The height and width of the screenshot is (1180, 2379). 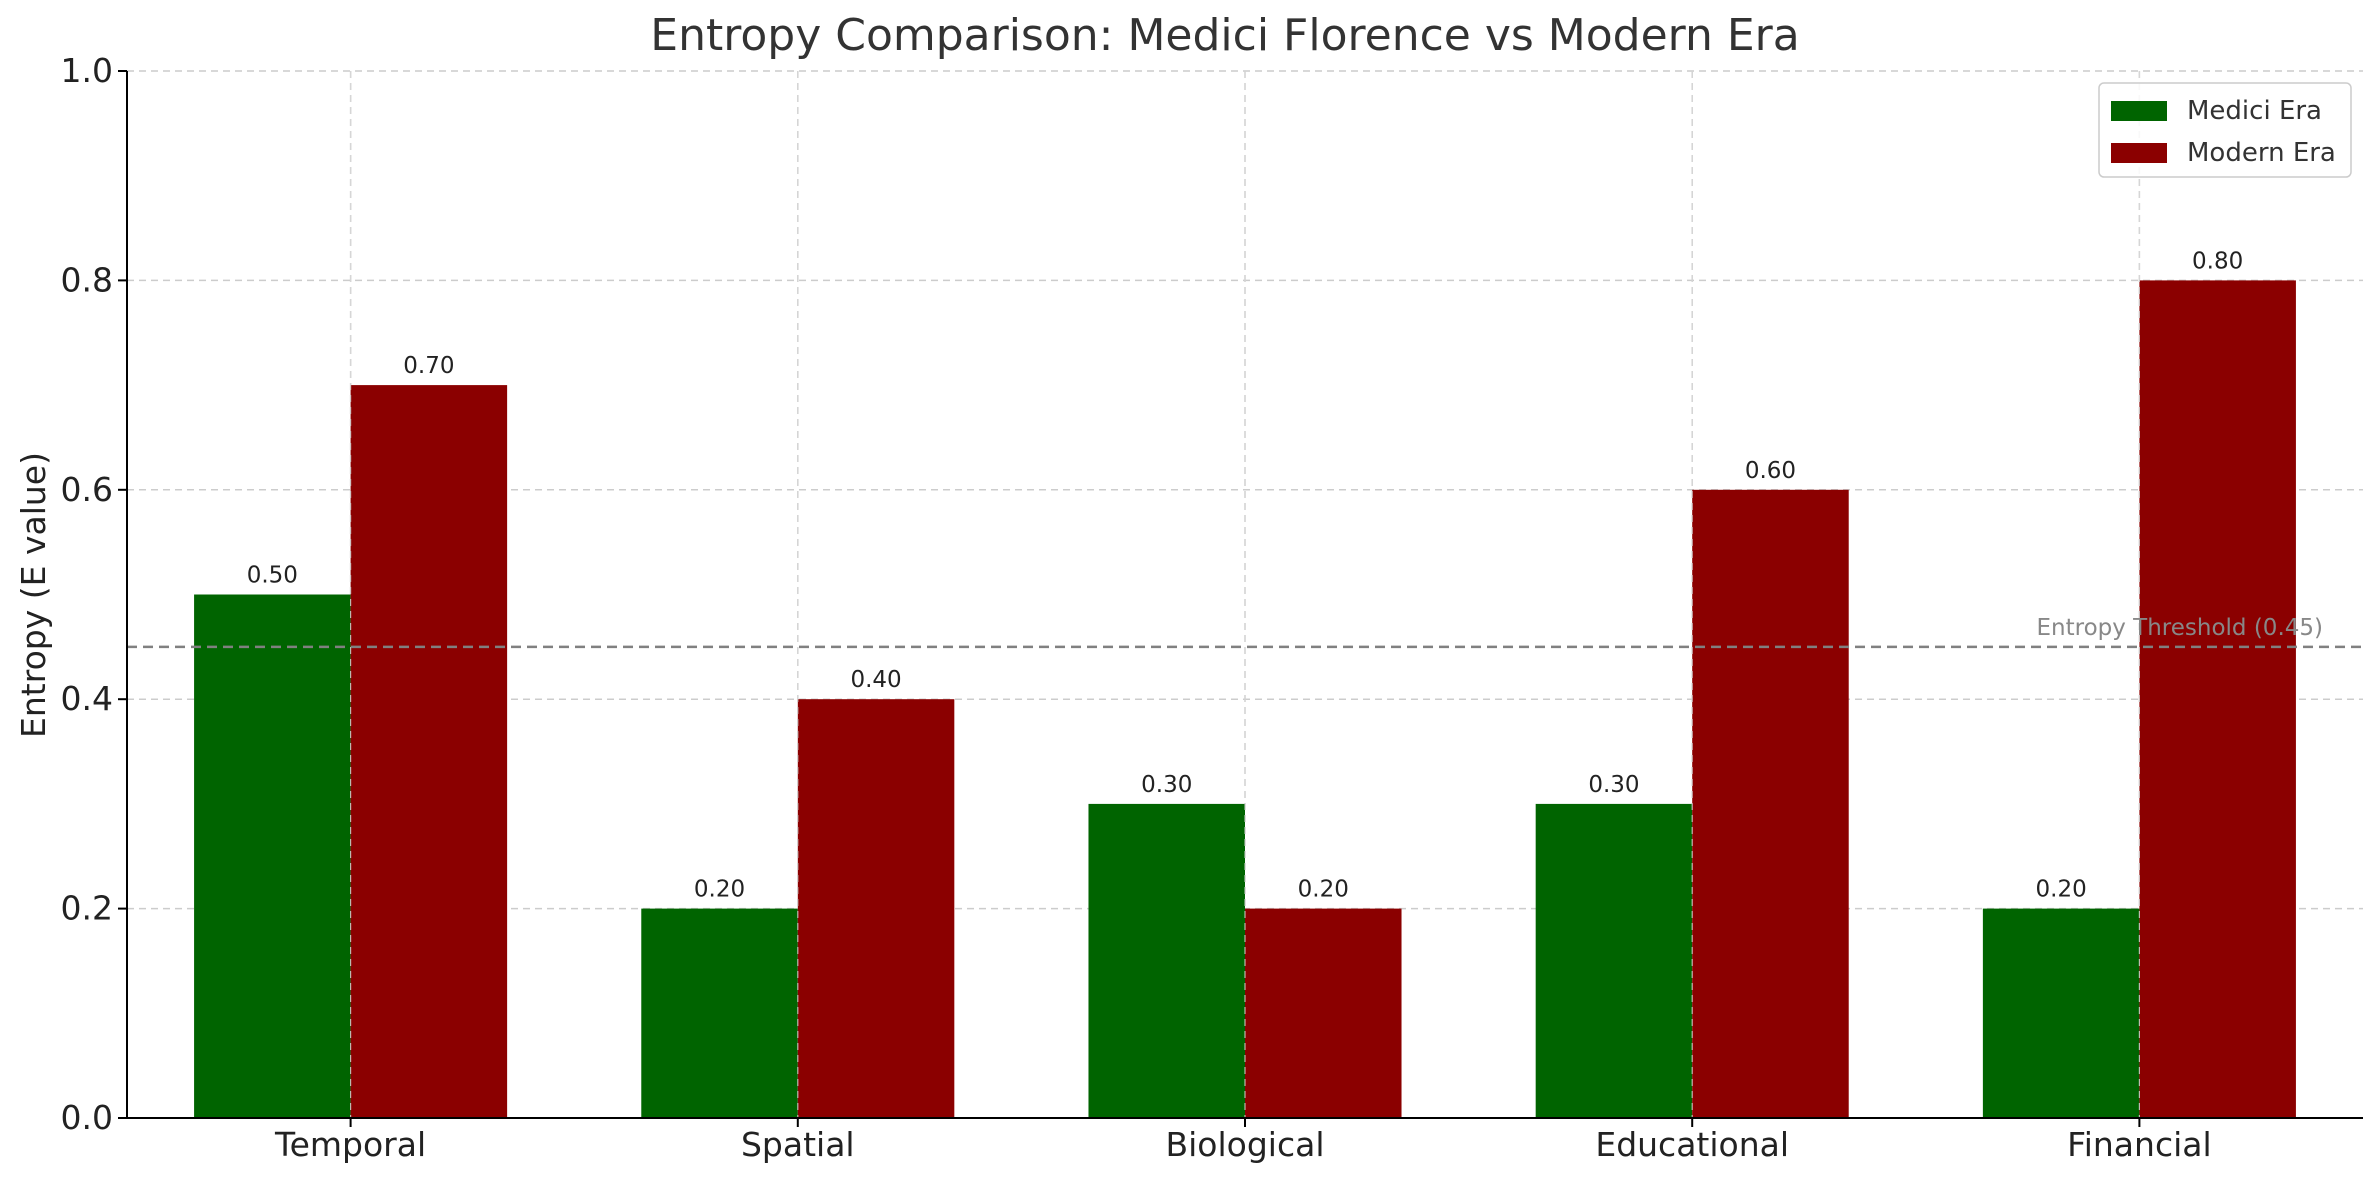 What do you see at coordinates (2254, 111) in the screenshot?
I see `legend-label: Medici Era` at bounding box center [2254, 111].